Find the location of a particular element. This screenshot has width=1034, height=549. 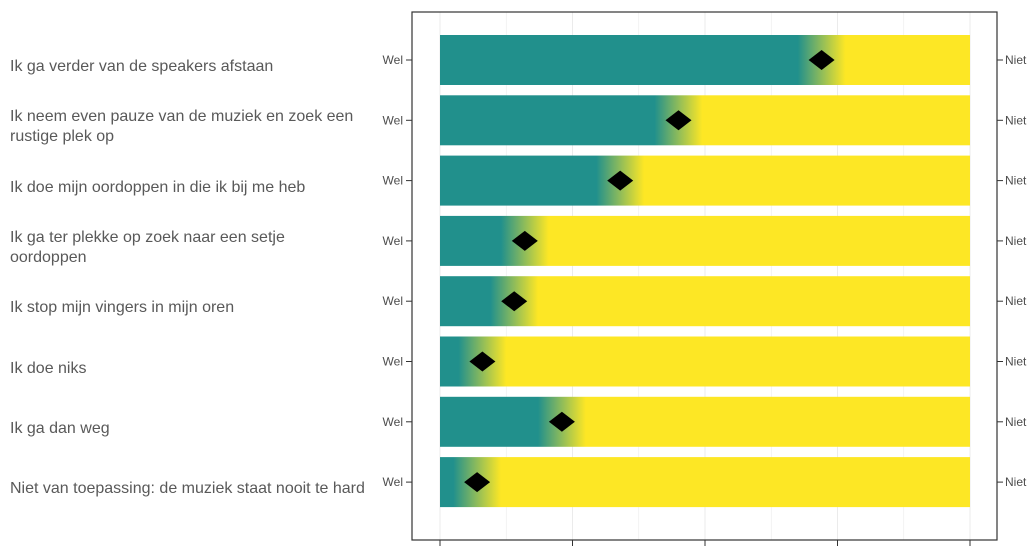

category-label: Ik stop mijn vingers in mijn oren is located at coordinates (122, 308).